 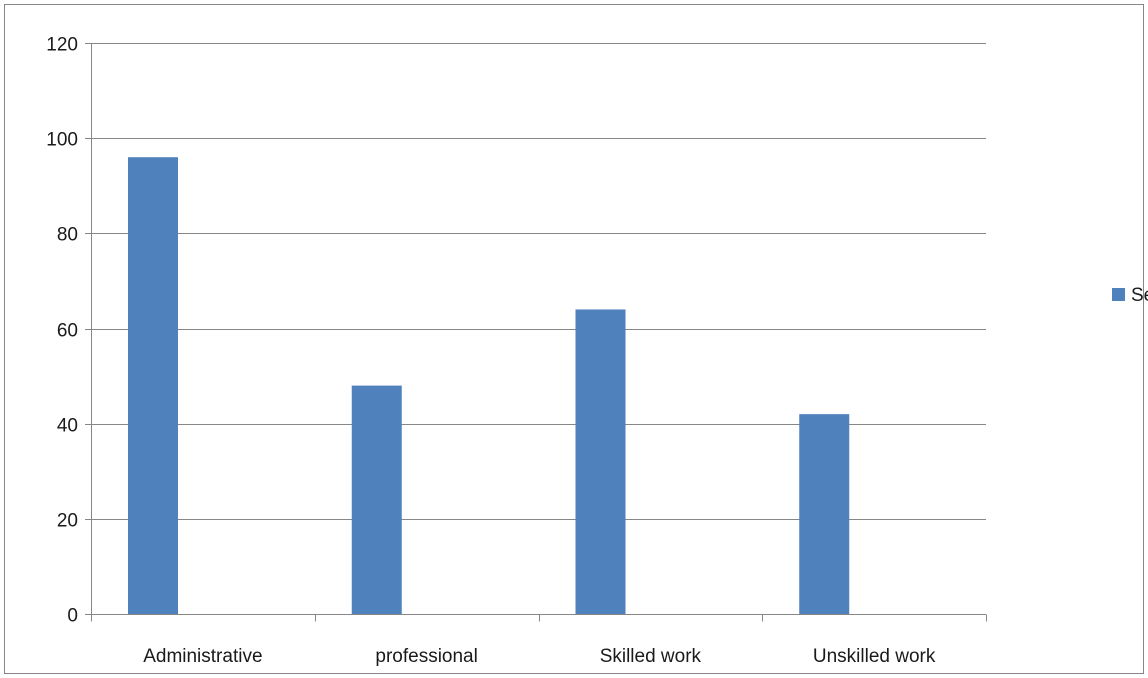 What do you see at coordinates (67, 521) in the screenshot?
I see `y-tick-label-20: 20` at bounding box center [67, 521].